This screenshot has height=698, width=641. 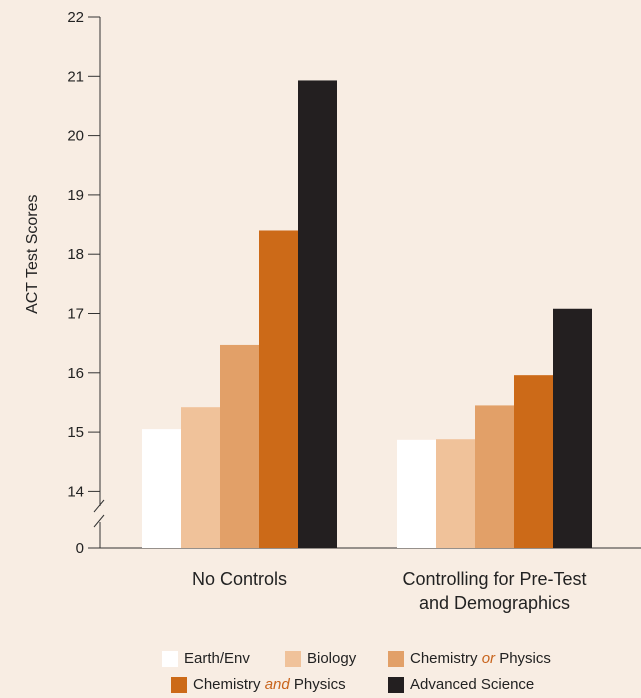 What do you see at coordinates (170, 658) in the screenshot?
I see `legend-swatch-earth-env` at bounding box center [170, 658].